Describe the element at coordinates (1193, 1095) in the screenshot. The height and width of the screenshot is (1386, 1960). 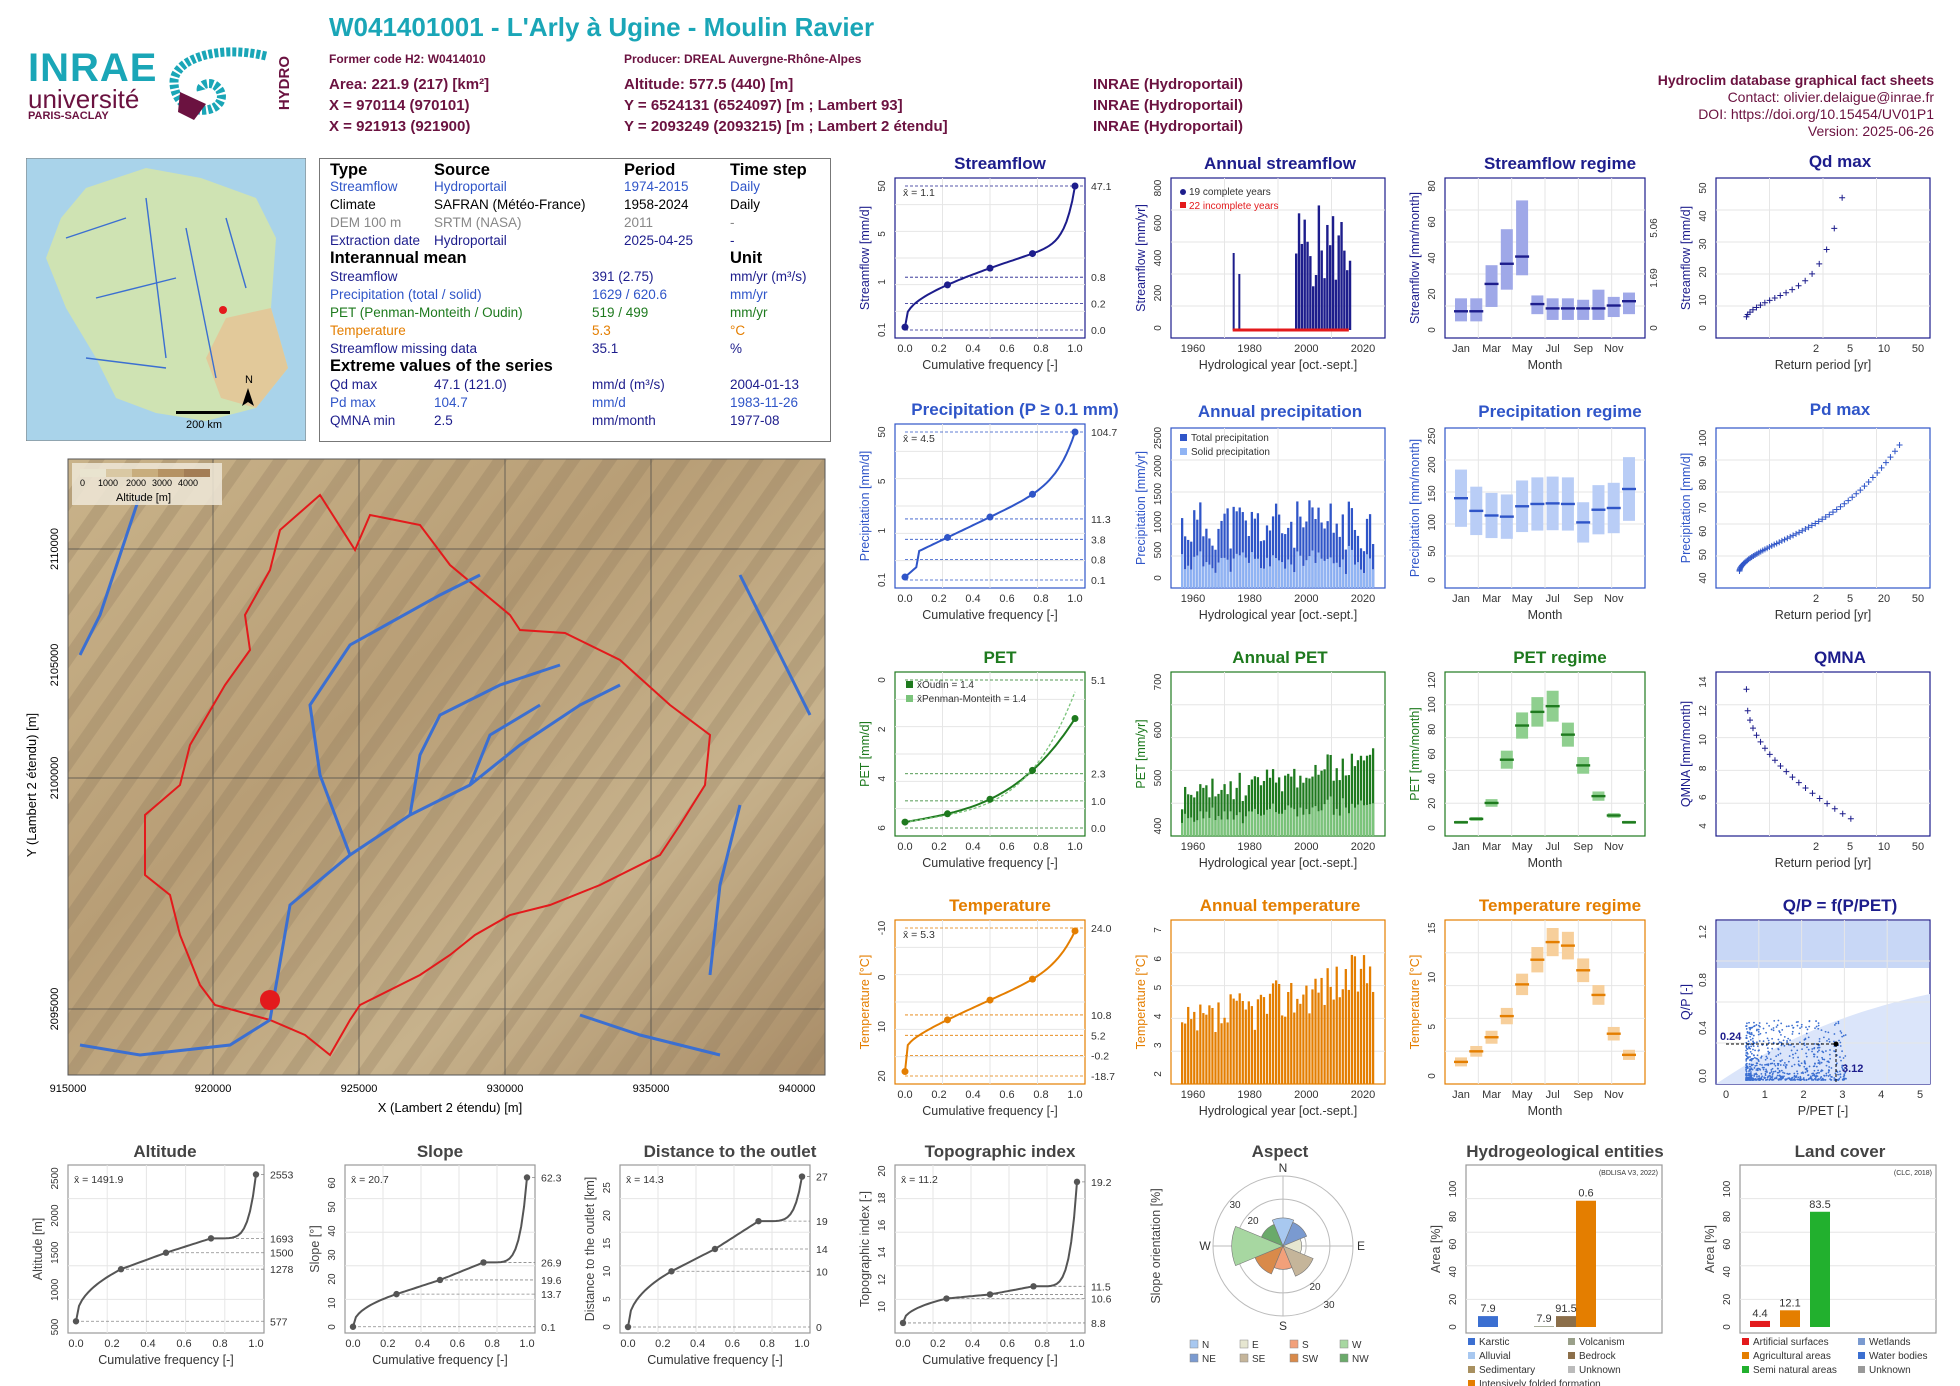
I see `x-tick: 1960` at that location.